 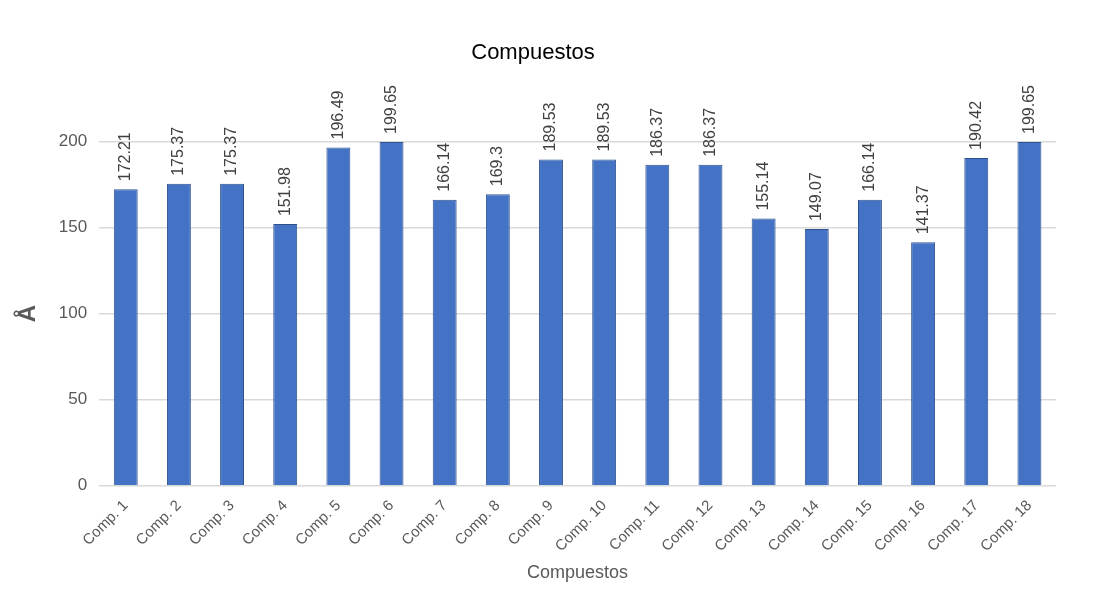 What do you see at coordinates (763, 186) in the screenshot?
I see `data-label: 155.14` at bounding box center [763, 186].